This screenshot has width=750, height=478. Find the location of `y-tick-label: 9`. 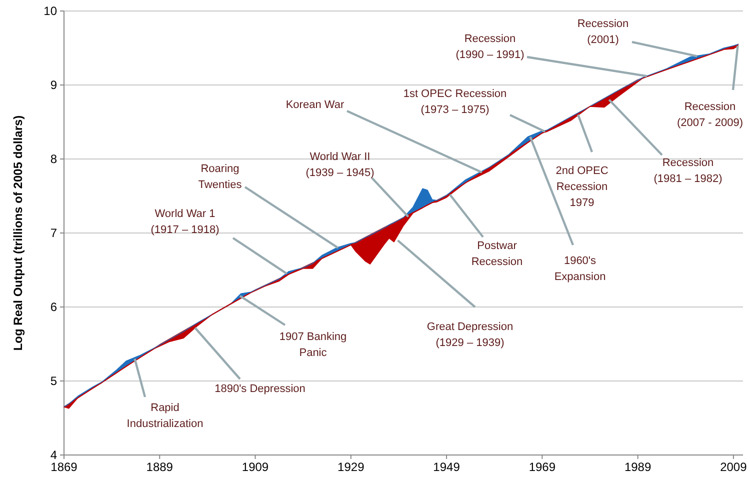

y-tick-label: 9 is located at coordinates (54, 85).